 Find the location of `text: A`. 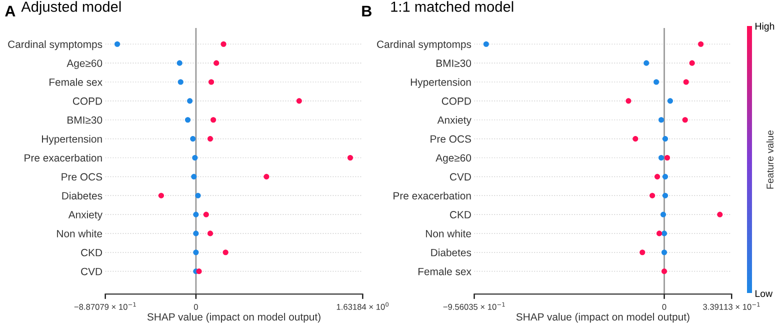

text: A is located at coordinates (10, 11).